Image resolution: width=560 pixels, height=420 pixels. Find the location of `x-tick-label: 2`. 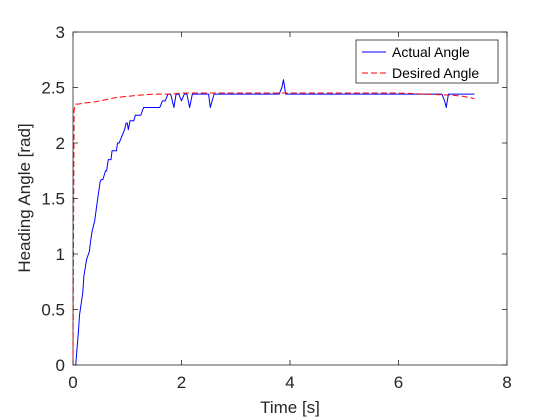

x-tick-label: 2 is located at coordinates (181, 382).